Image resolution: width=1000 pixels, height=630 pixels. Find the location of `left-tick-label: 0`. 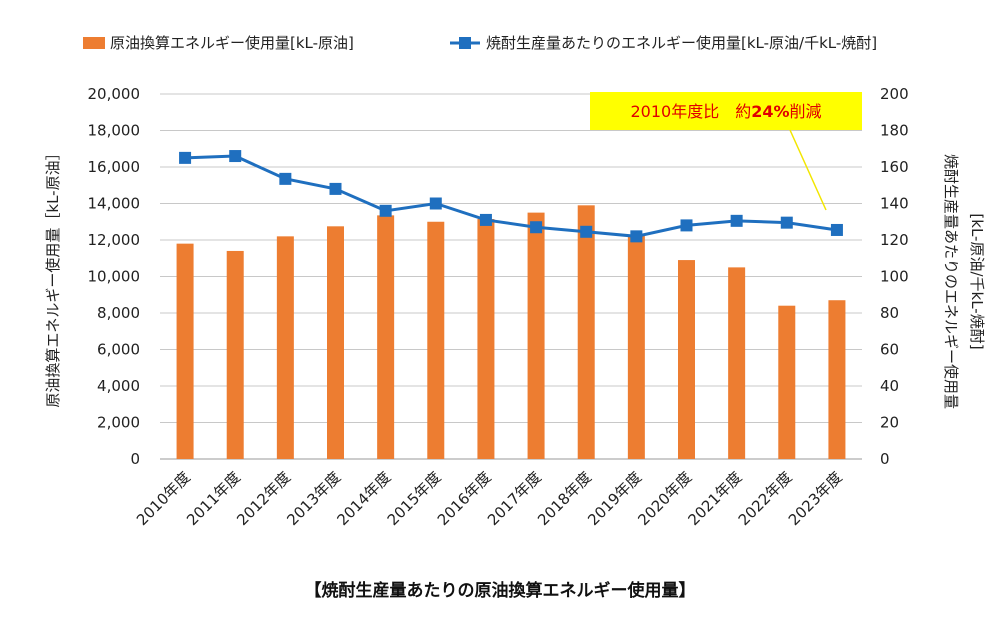

left-tick-label: 0 is located at coordinates (135, 459).